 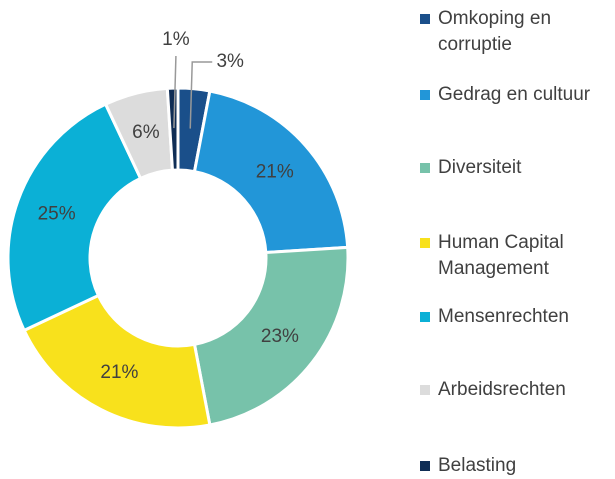 I want to click on legend-item: Diversiteit, so click(x=517, y=168).